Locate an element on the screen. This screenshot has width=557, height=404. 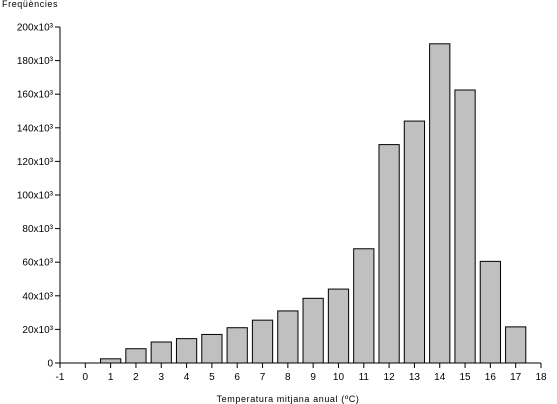
x-tick-label: 11 is located at coordinates (364, 377).